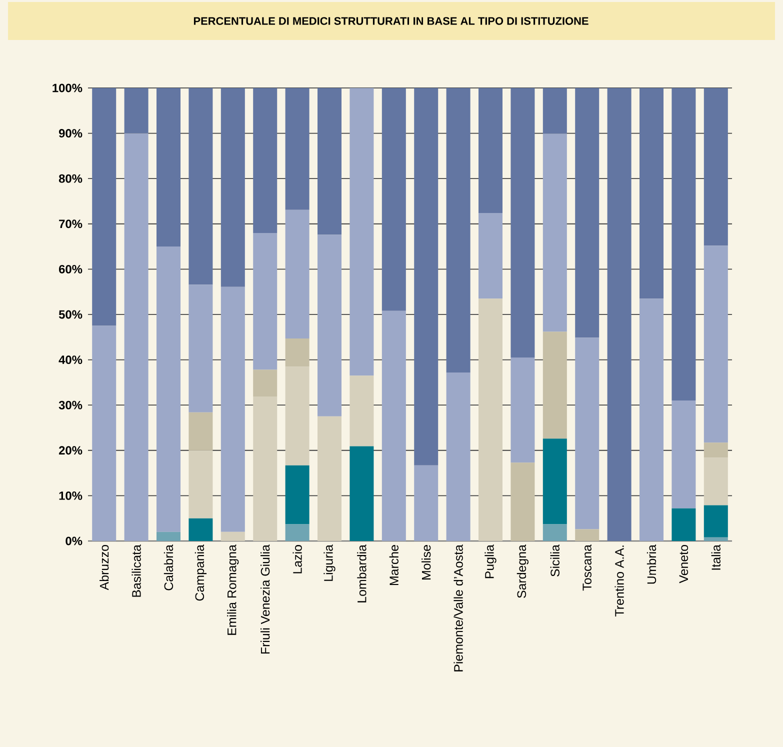 This screenshot has height=747, width=783. I want to click on x-tick-label: Piemonte/Valle d’Aosta, so click(458, 608).